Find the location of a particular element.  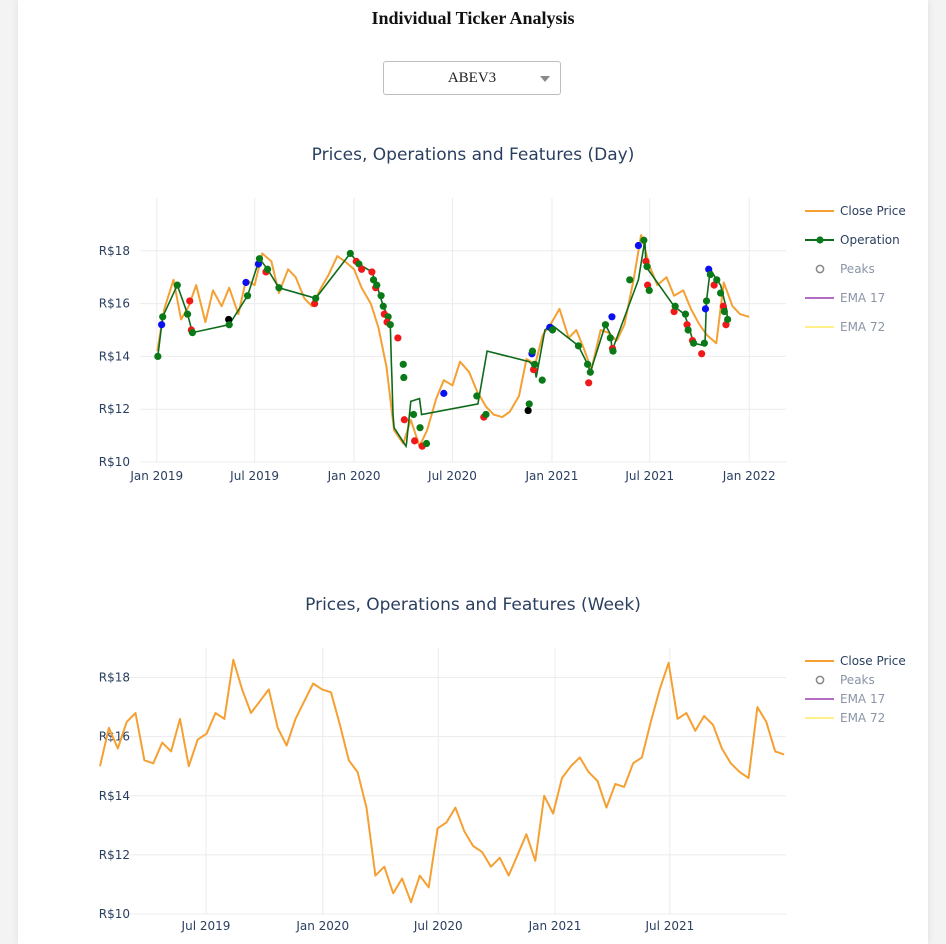

ticker-dropdown: ABEV3 is located at coordinates (472, 78).